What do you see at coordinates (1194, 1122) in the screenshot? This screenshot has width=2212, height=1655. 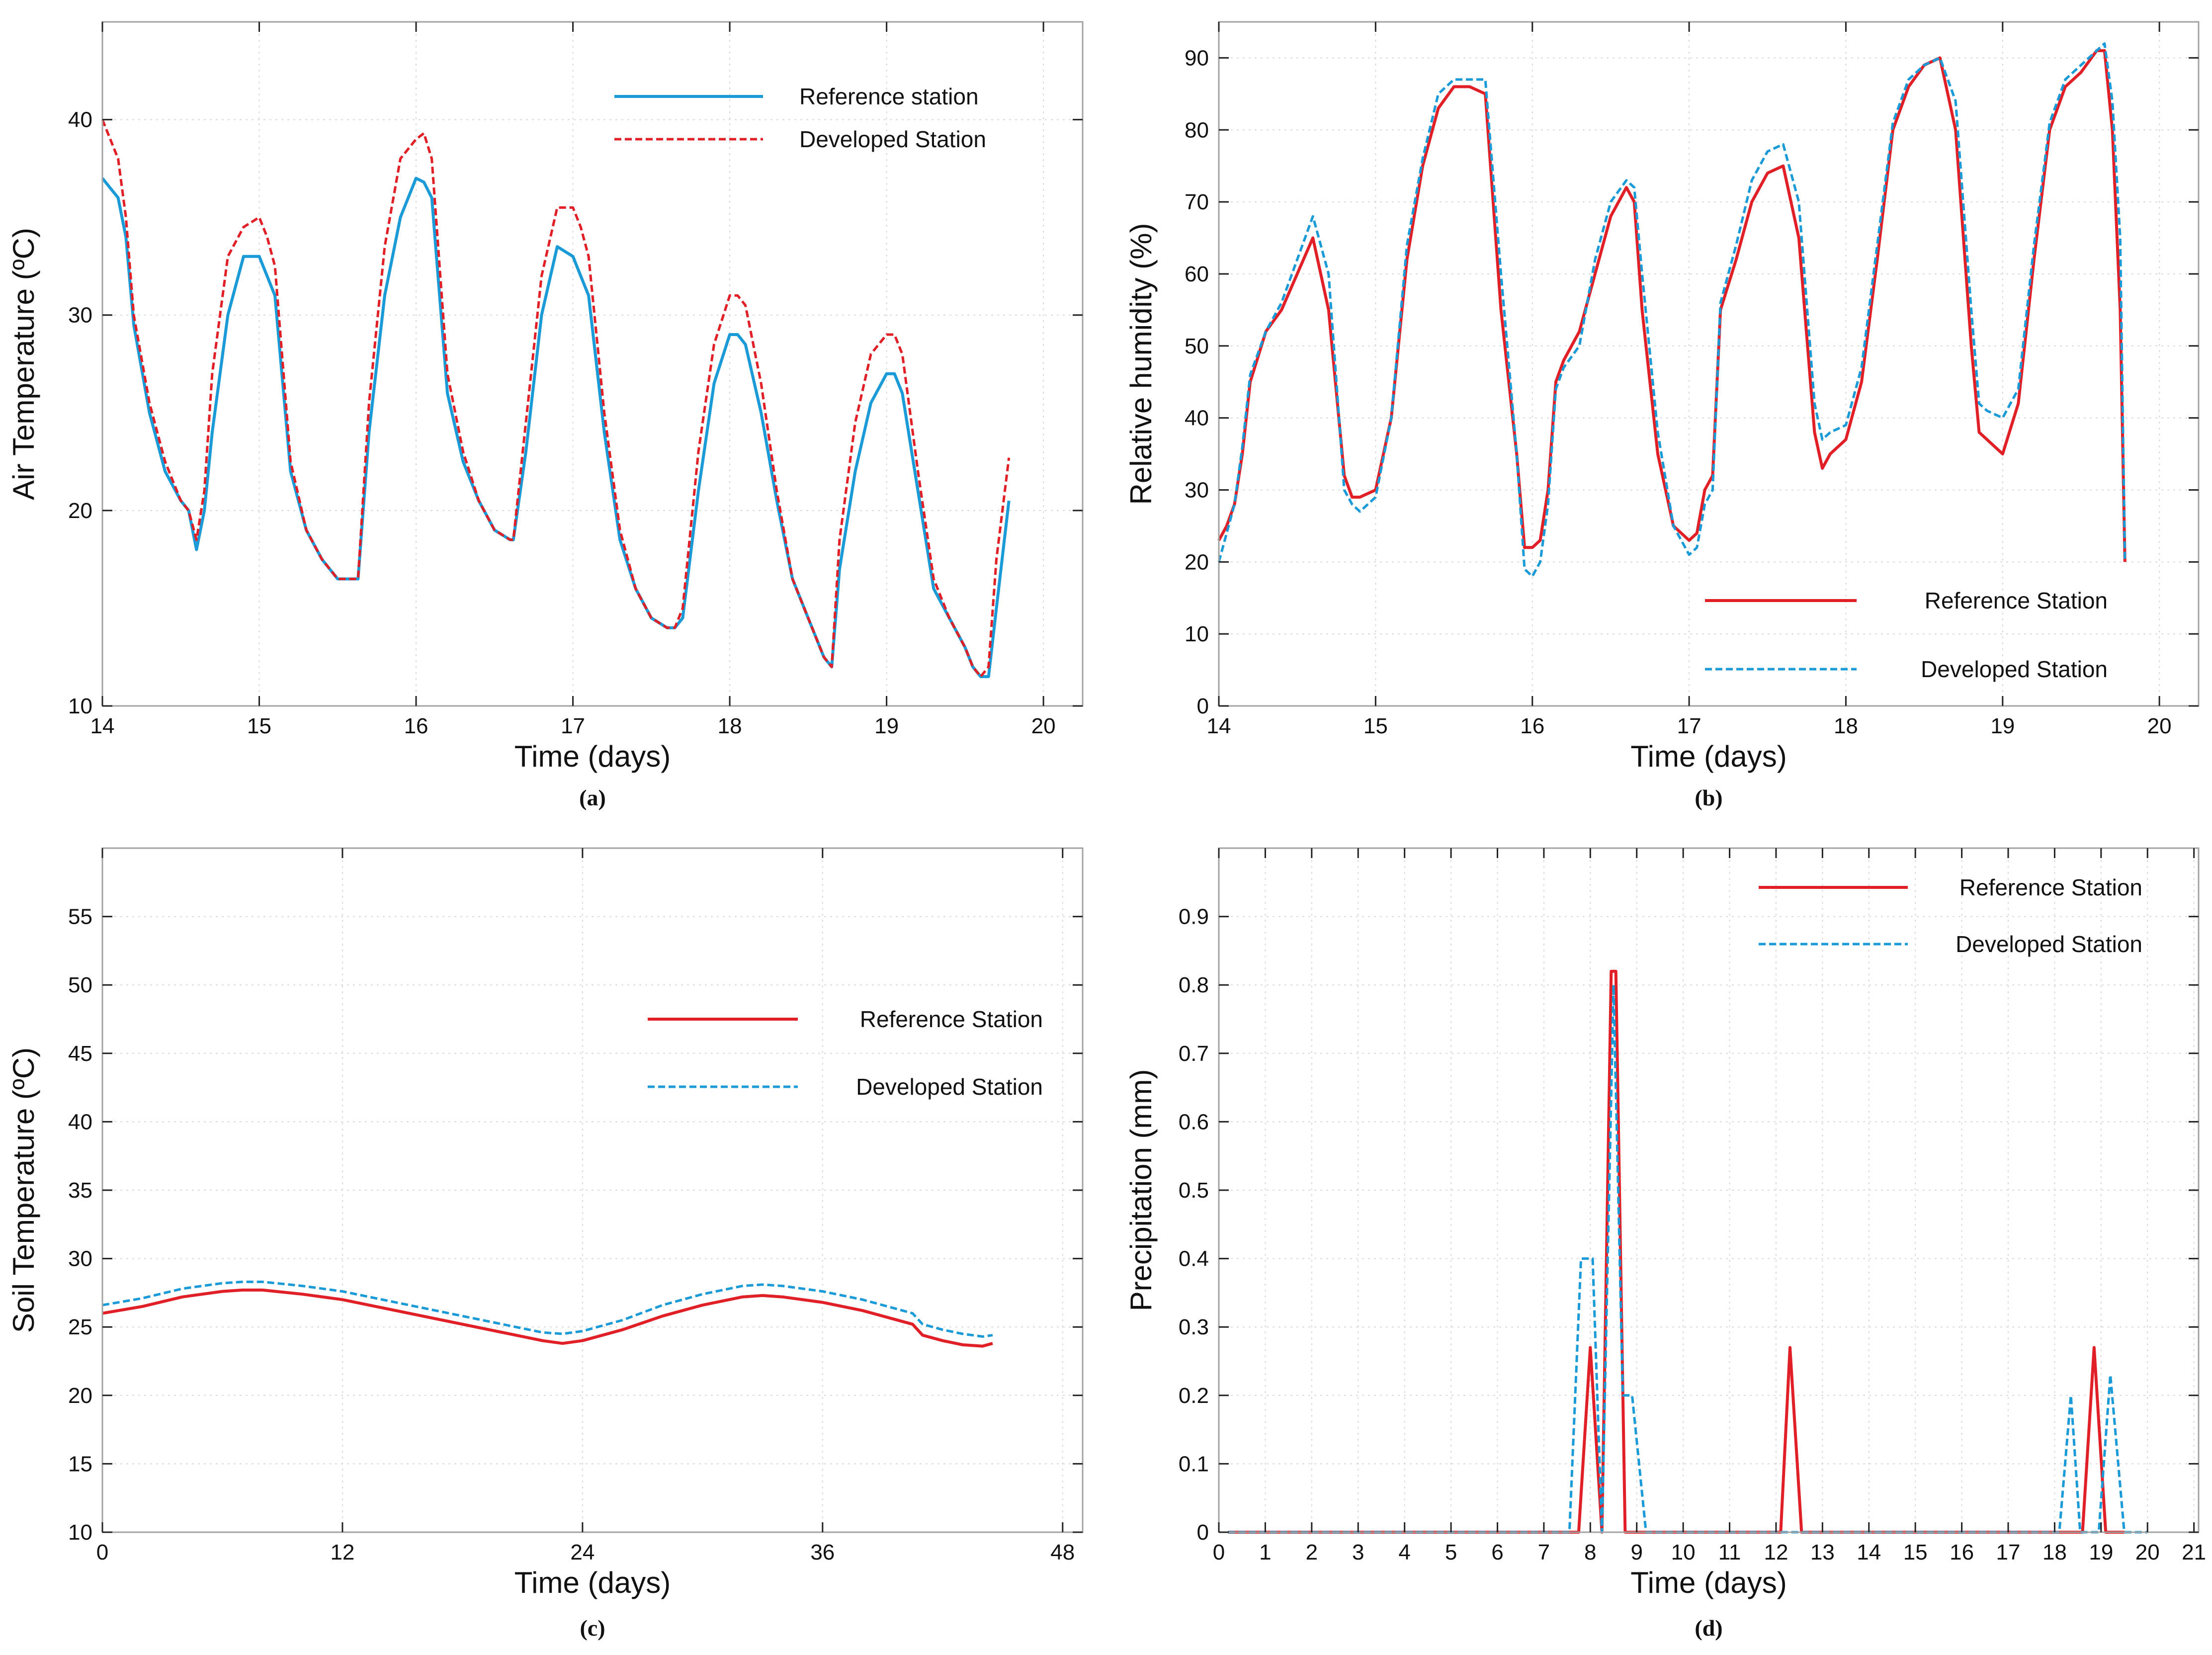 I see `y-tick-label: 0.6` at bounding box center [1194, 1122].